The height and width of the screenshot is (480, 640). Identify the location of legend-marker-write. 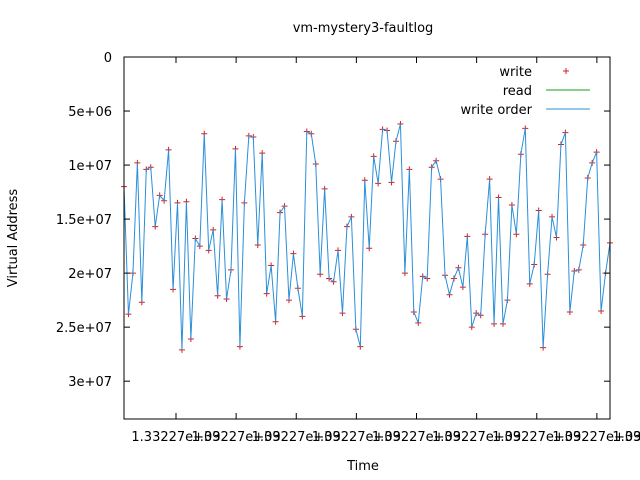
(566, 71).